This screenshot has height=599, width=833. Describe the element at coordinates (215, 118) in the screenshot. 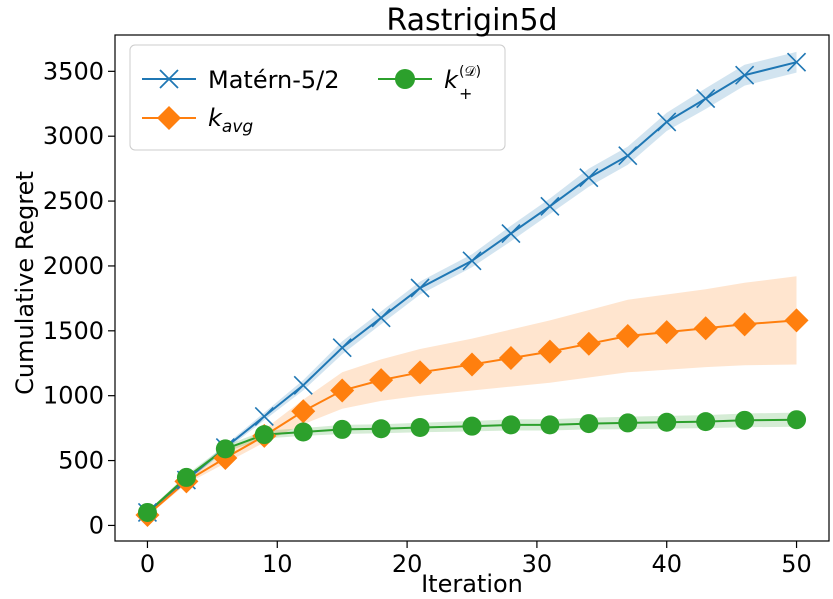

I see `legend-label-kavg-base: k` at that location.